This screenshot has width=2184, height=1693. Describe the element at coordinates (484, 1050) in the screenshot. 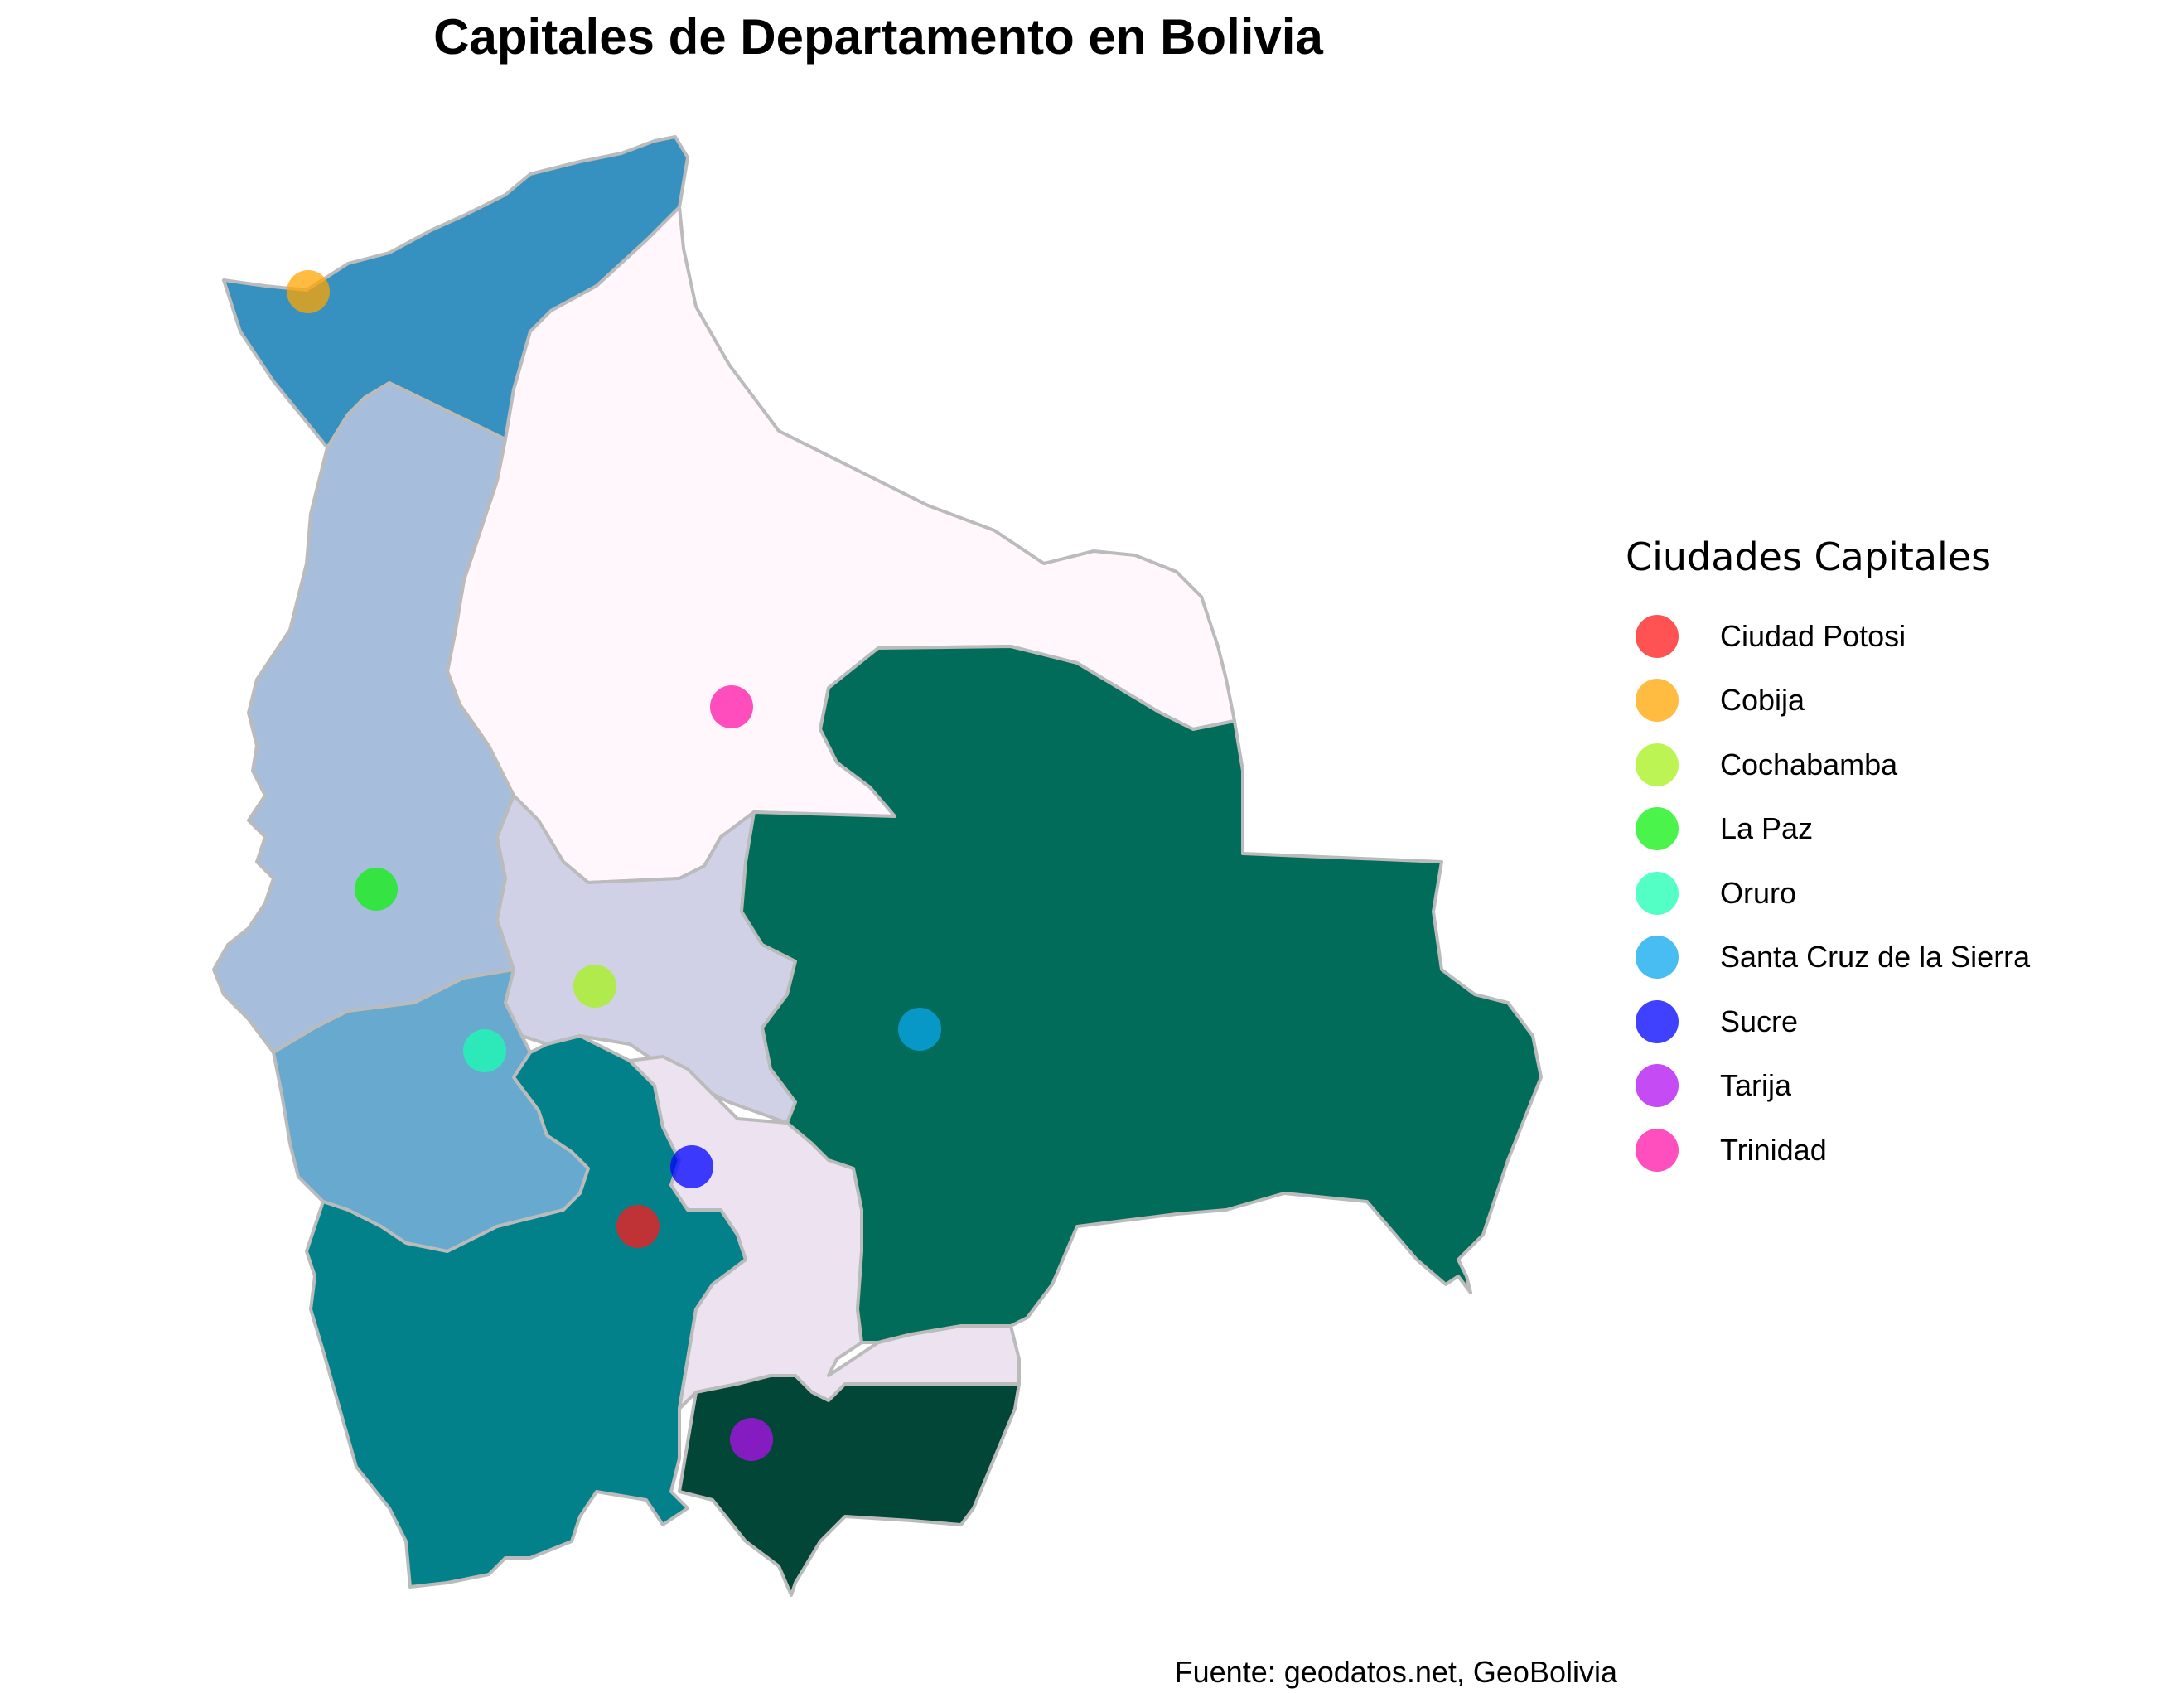

I see `city-marker-oruro` at that location.